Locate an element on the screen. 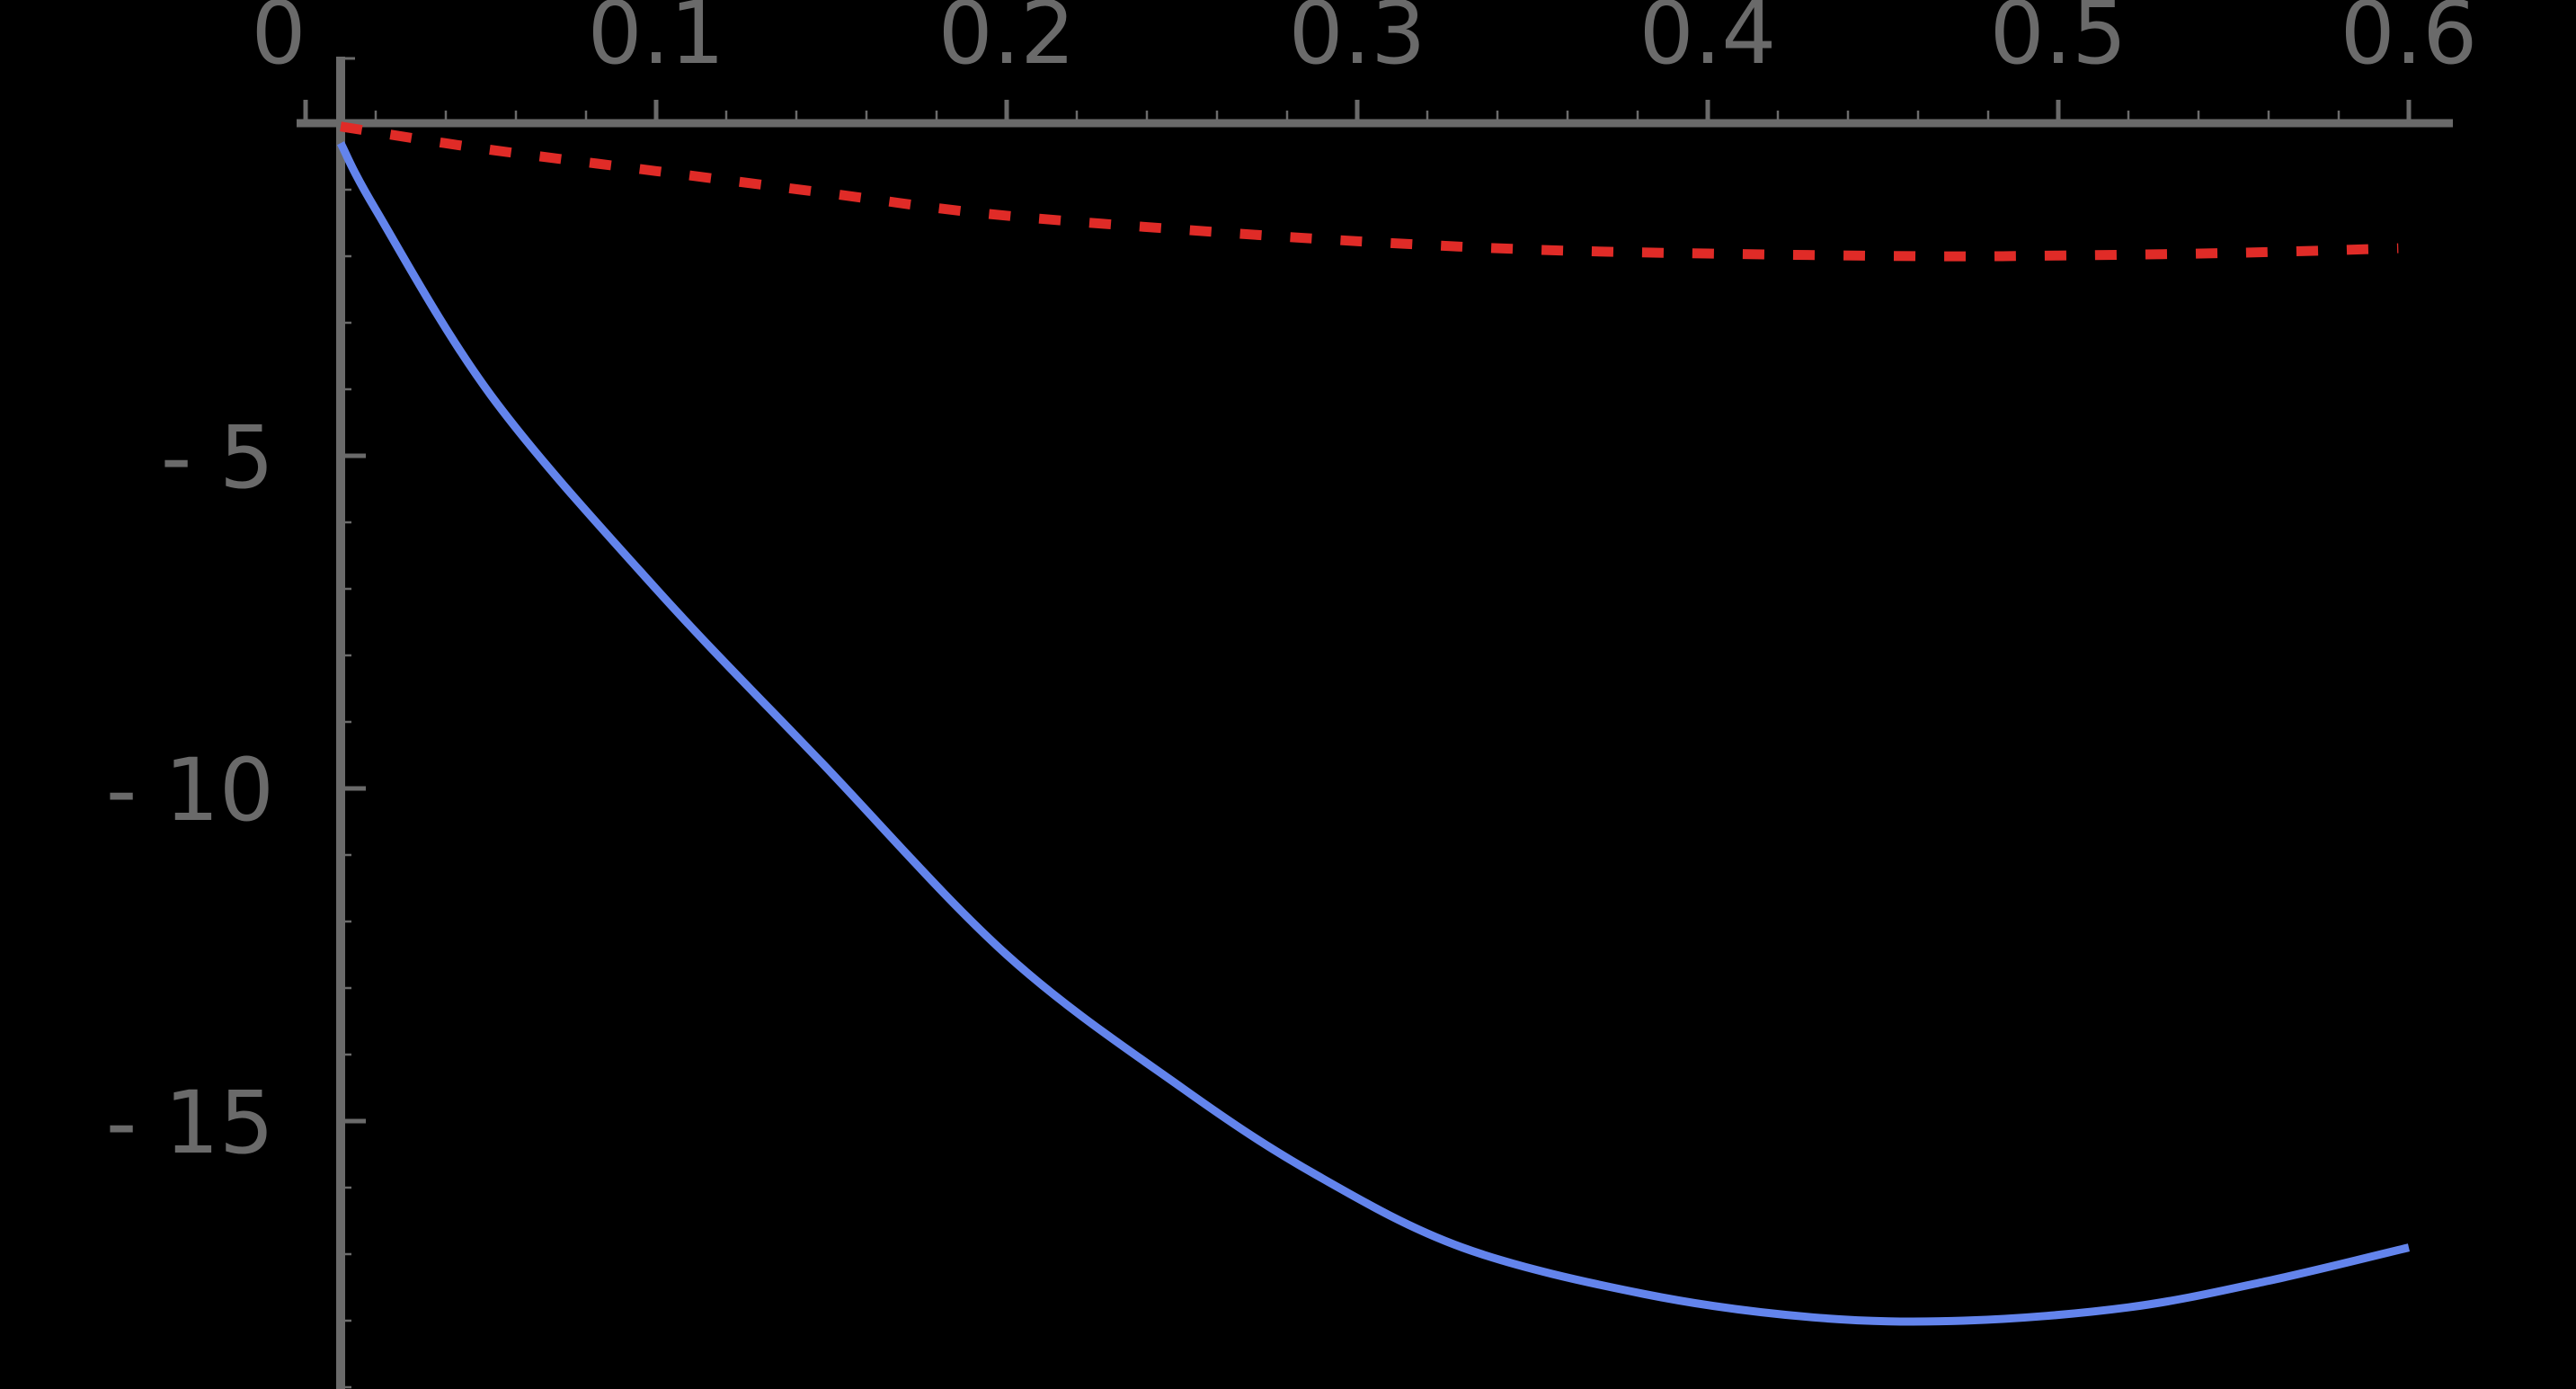 This screenshot has width=2576, height=1389. x-tick-label: 0.6 is located at coordinates (2409, 42).